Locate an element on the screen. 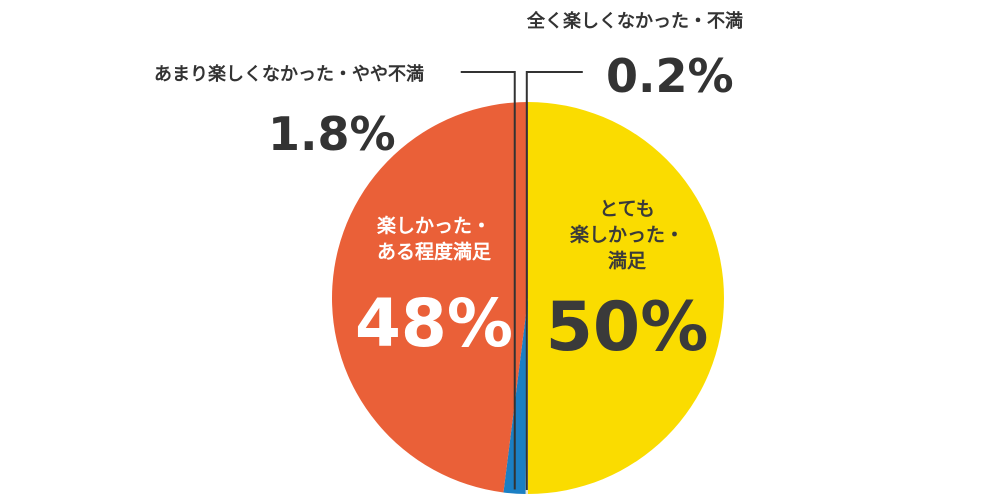 This screenshot has height=500, width=1000. slice-label-very-satisfied-line-3: 満足 is located at coordinates (627, 261).